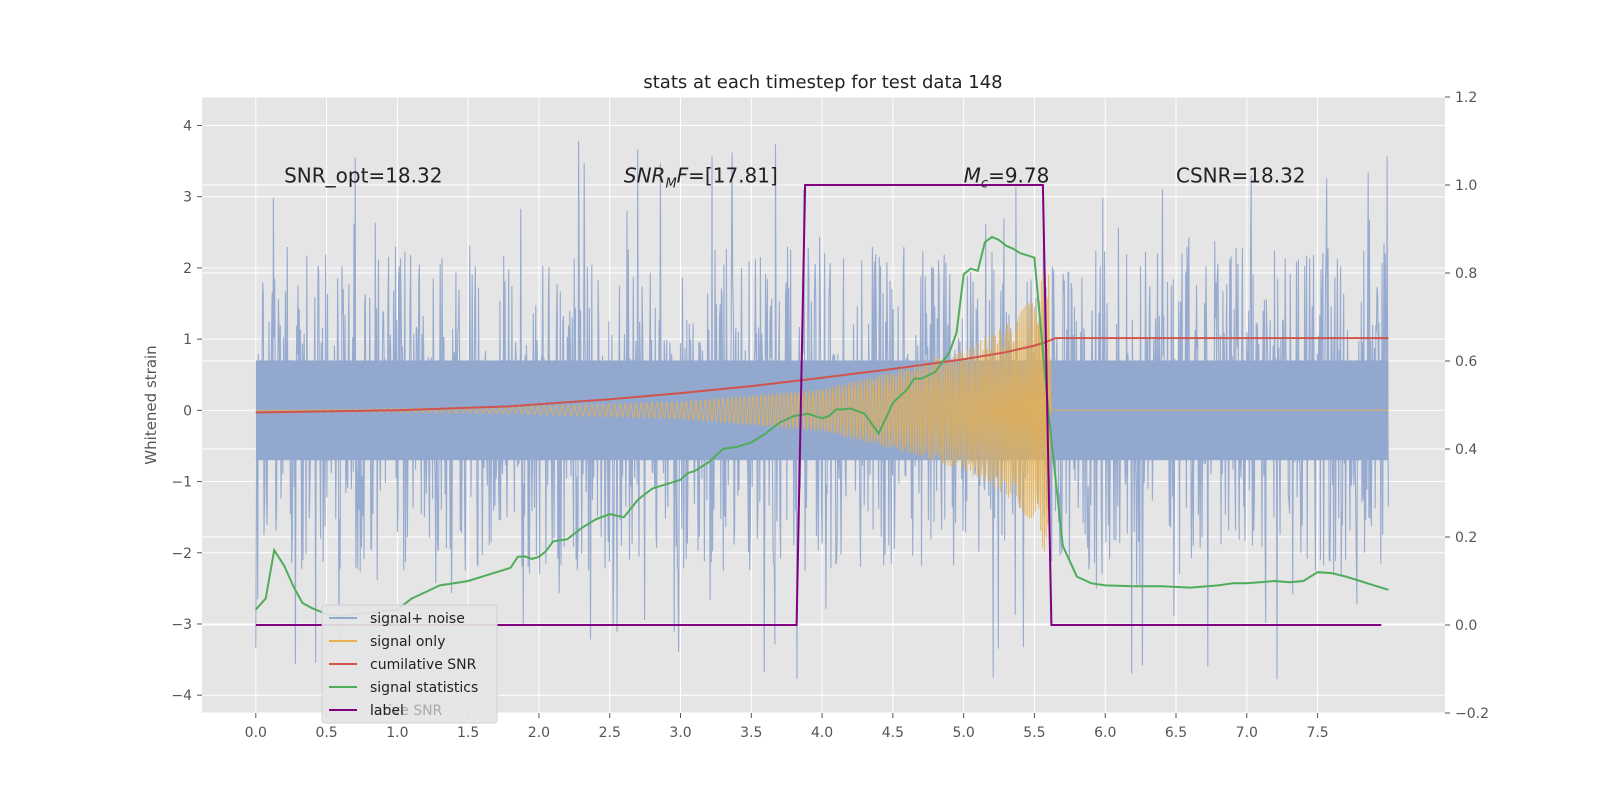 The image size is (1600, 800). What do you see at coordinates (187, 340) in the screenshot?
I see `y-tick-label: 1` at bounding box center [187, 340].